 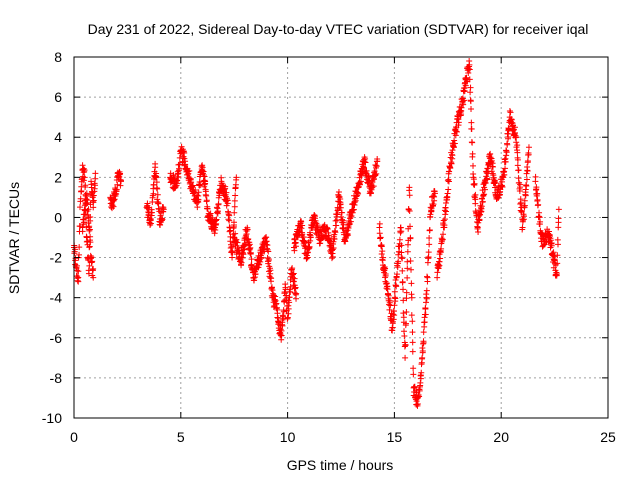 I want to click on y-tick-label: -2, so click(x=56, y=258).